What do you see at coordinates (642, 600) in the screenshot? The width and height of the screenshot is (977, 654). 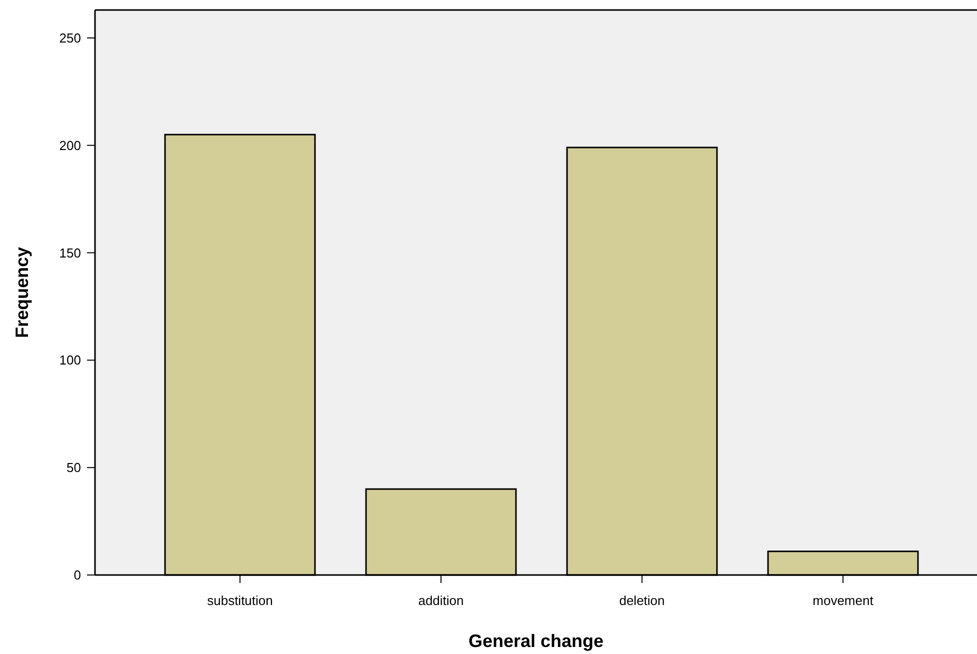 I see `x-tick-label: deletion` at bounding box center [642, 600].